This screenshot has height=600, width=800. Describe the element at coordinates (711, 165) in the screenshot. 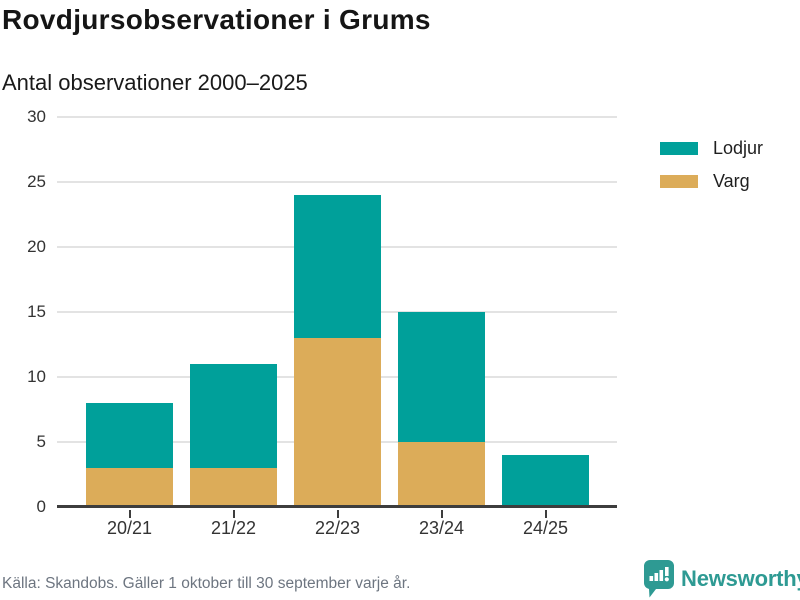

I see `legend: Lodjur Varg` at that location.